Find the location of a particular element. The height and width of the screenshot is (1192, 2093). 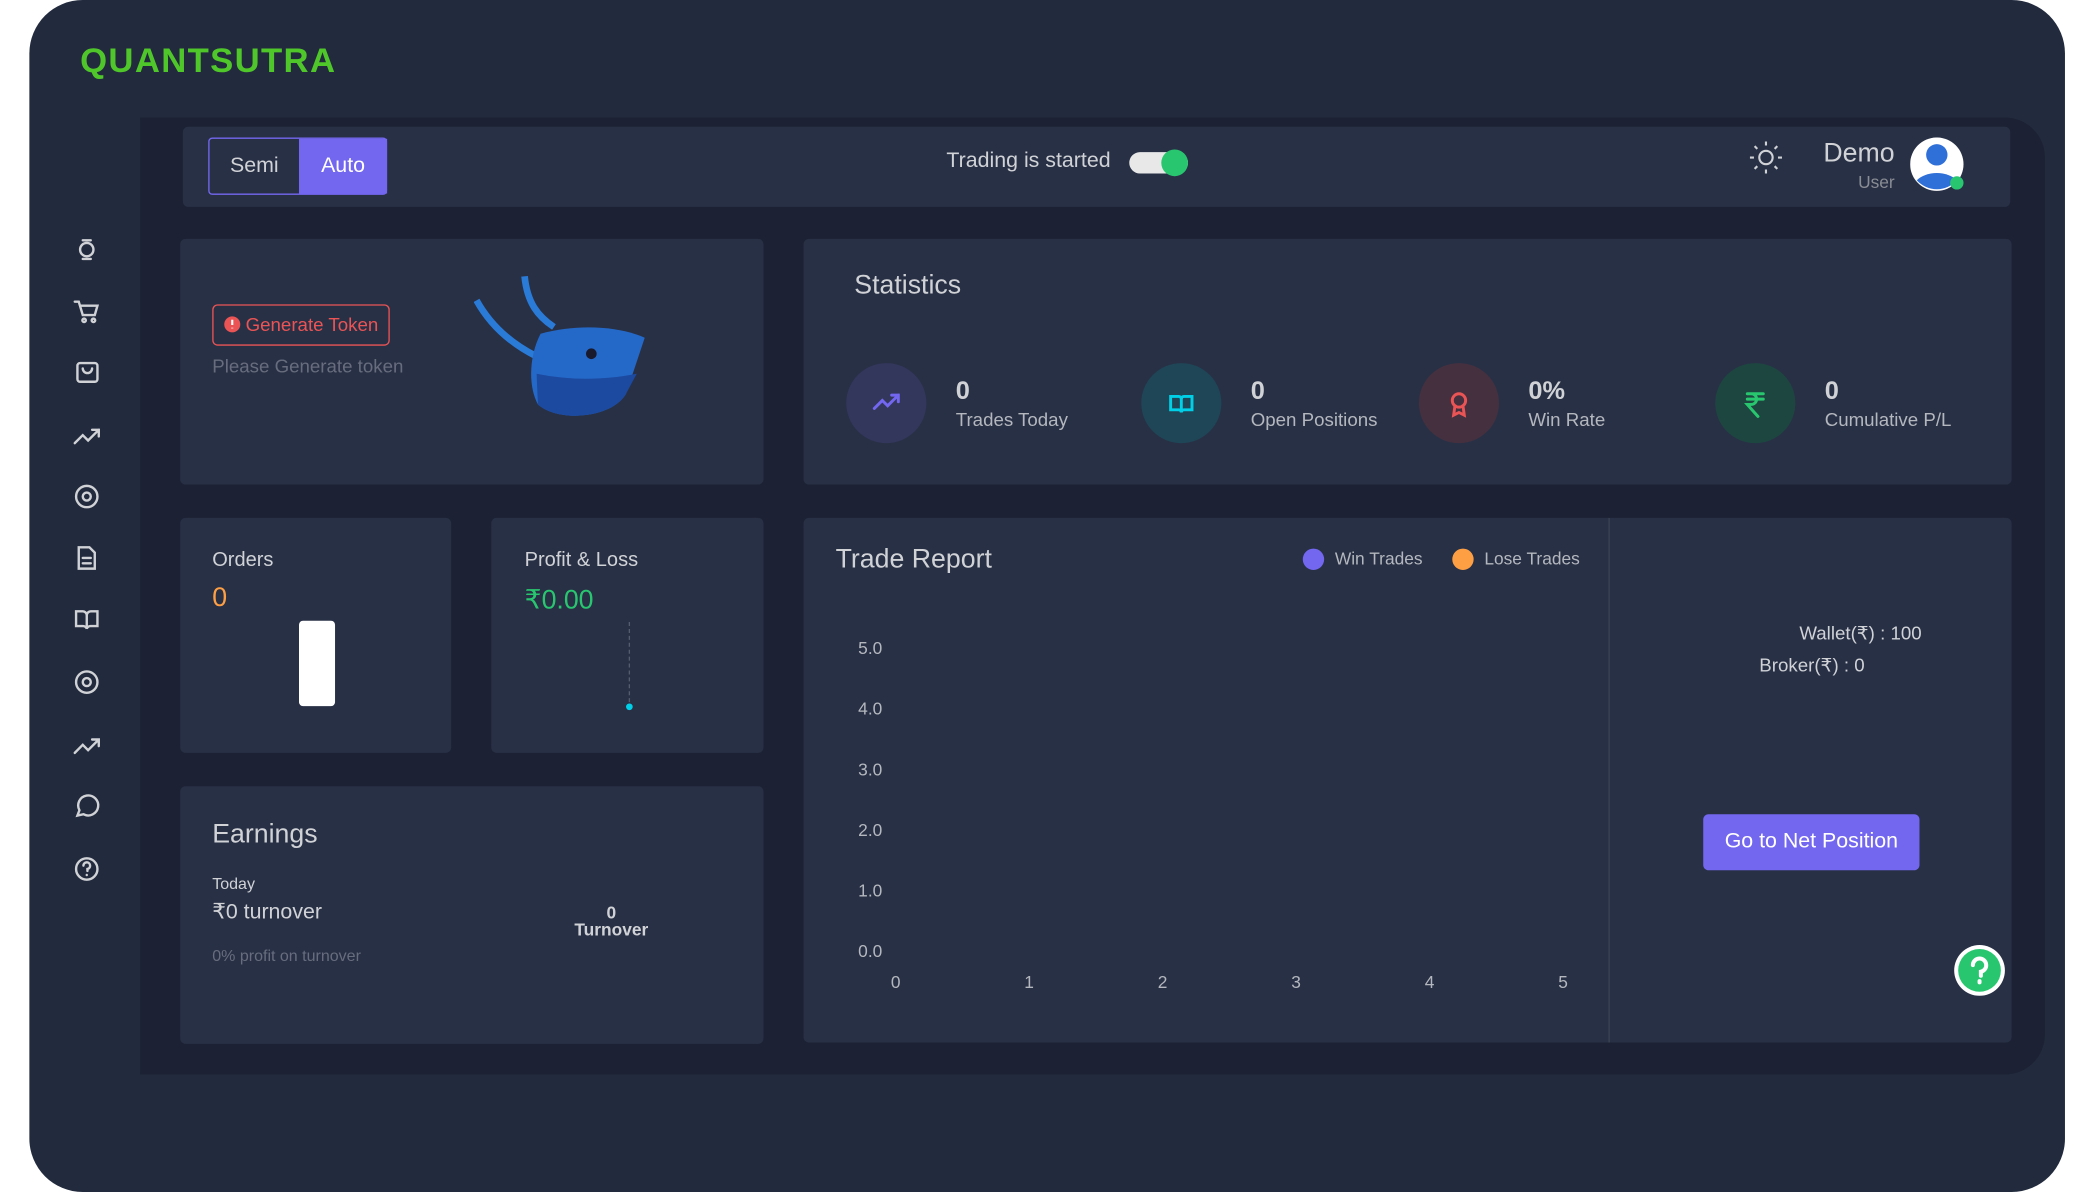

y-tick-label: 0.0 is located at coordinates (870, 951).